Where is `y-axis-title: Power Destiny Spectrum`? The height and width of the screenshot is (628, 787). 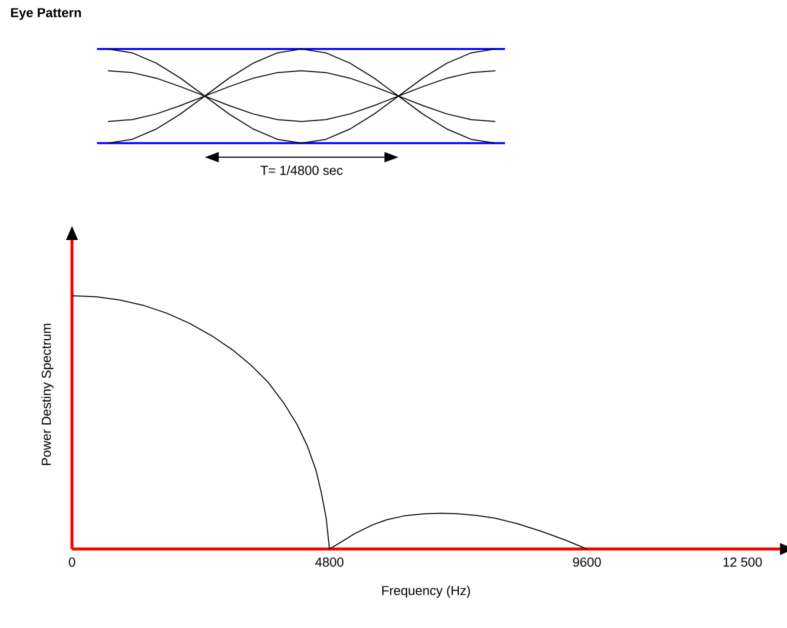
y-axis-title: Power Destiny Spectrum is located at coordinates (47, 394).